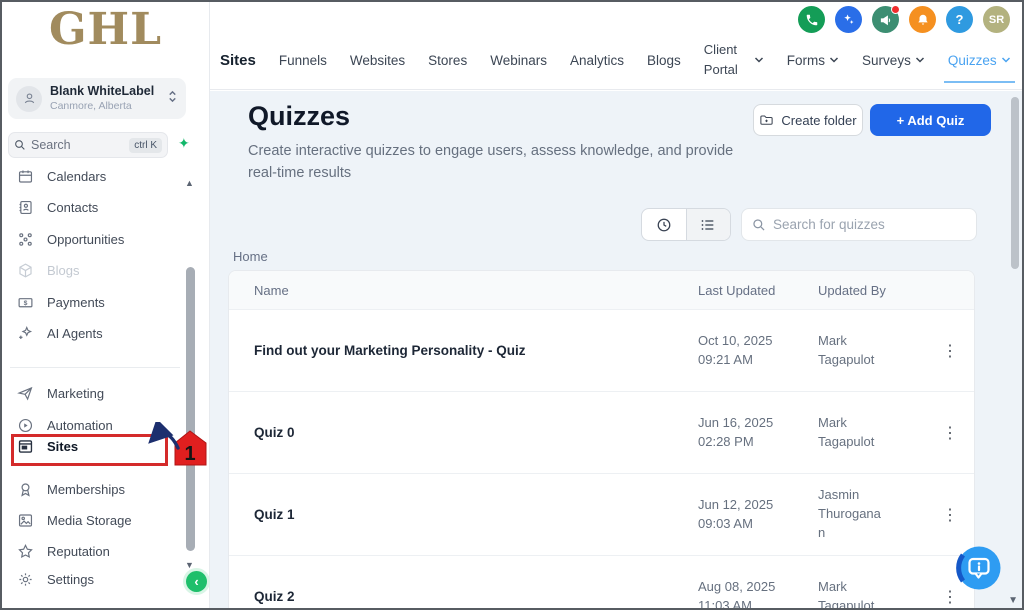 The width and height of the screenshot is (1024, 610). Describe the element at coordinates (190, 409) in the screenshot. I see `sidebar-scrollbar` at that location.